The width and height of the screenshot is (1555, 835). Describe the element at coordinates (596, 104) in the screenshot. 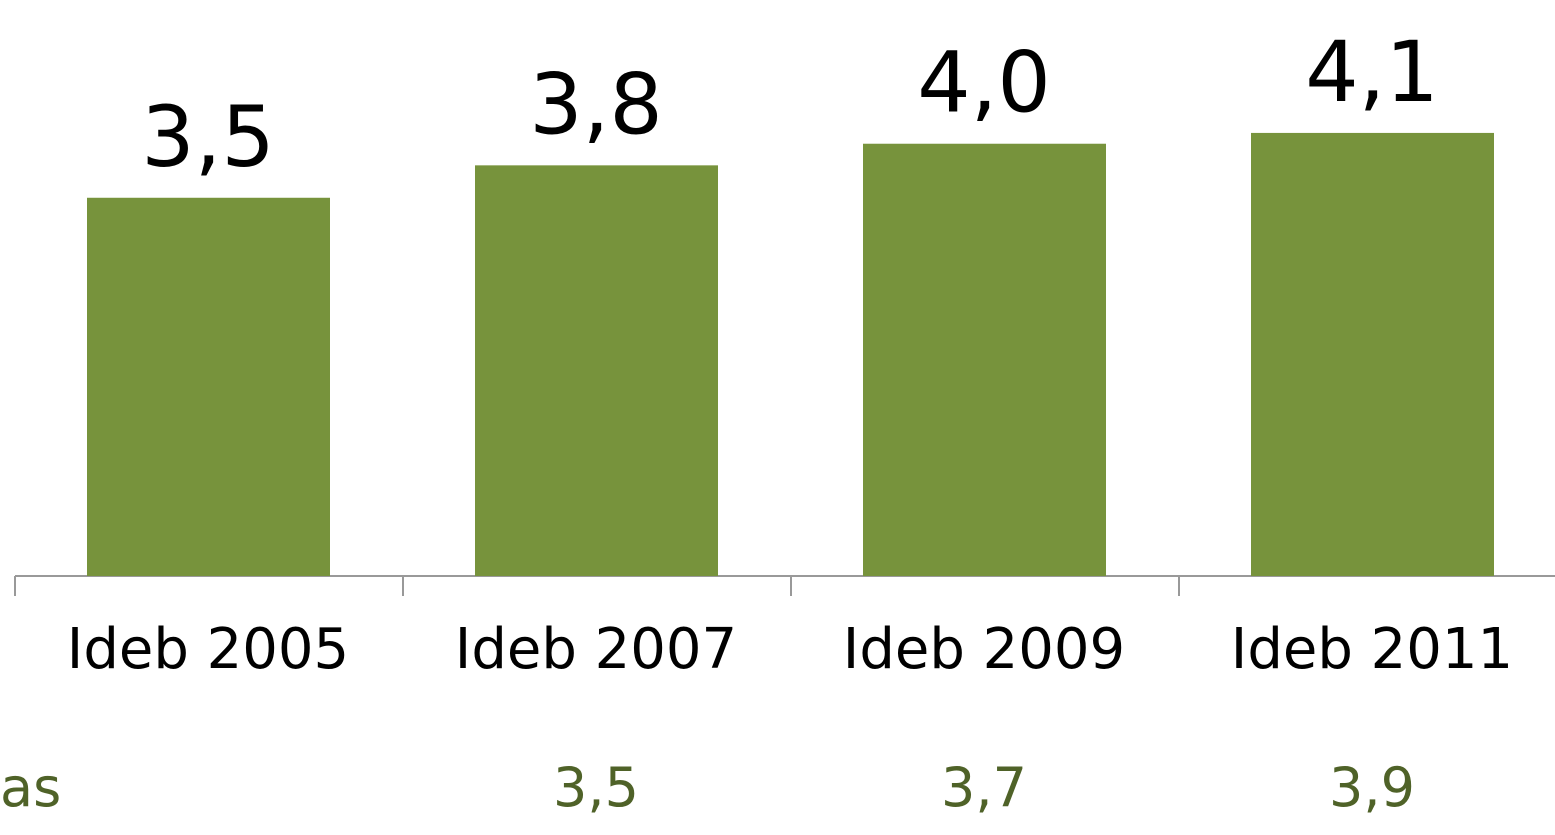

I see `data-label: 3,8` at that location.